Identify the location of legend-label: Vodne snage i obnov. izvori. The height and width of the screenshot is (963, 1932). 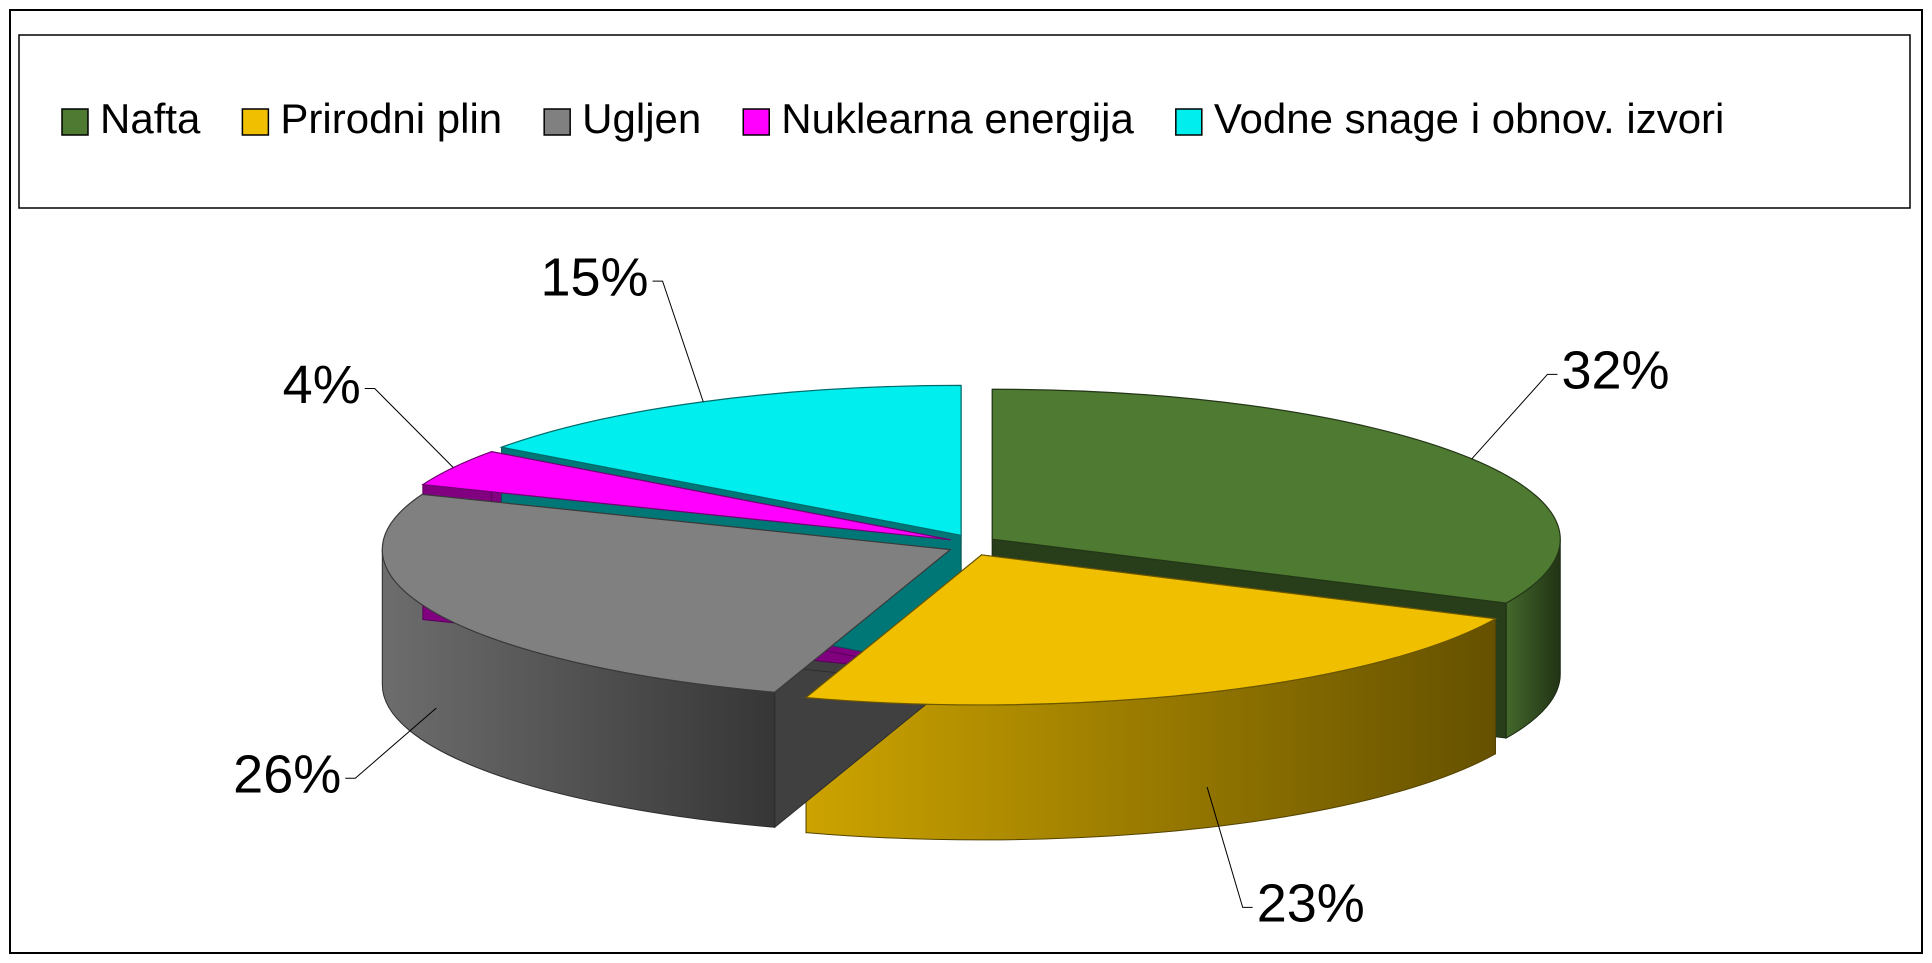
(1469, 118).